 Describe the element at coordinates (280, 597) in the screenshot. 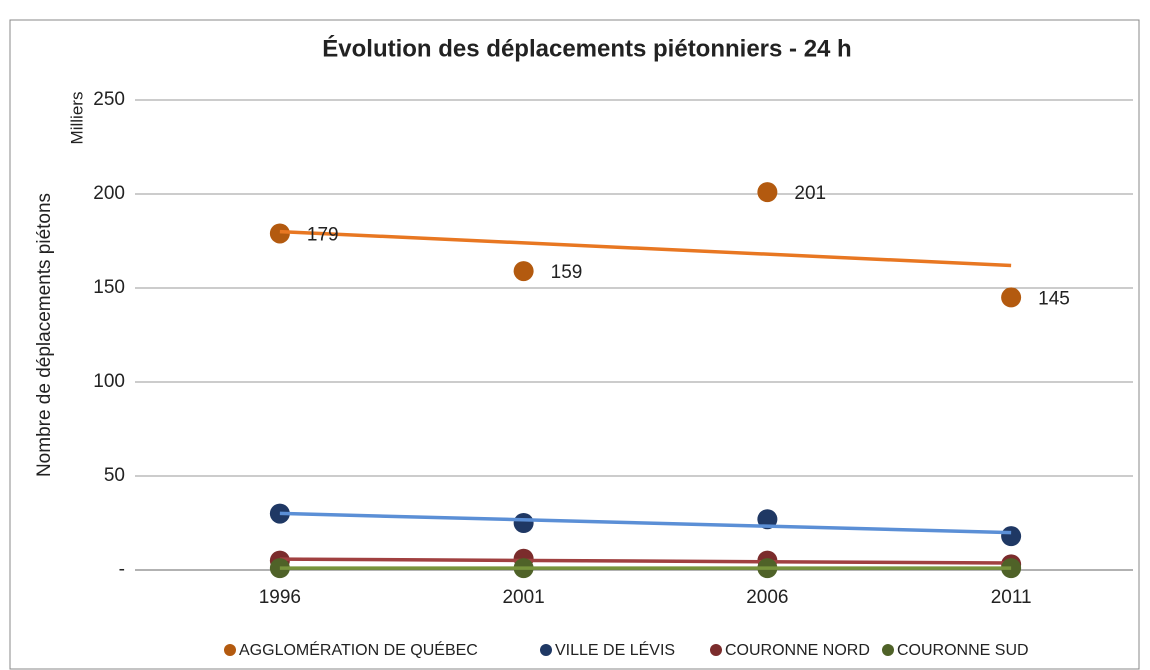

I see `x-tick-label: 1996` at that location.